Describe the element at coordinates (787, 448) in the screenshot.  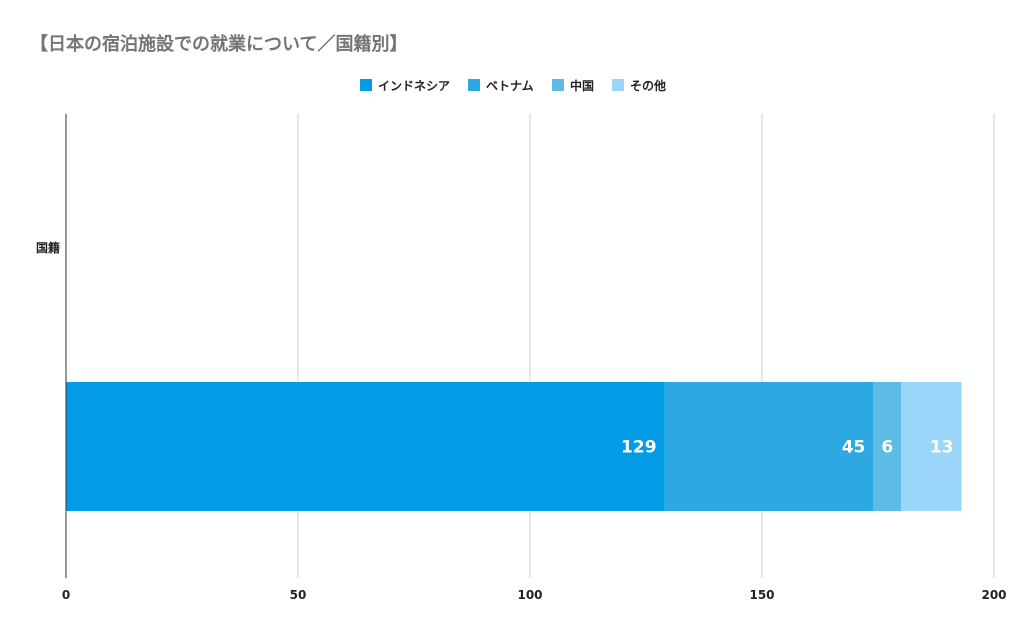
I see `bar-labels: 129 45 6 13` at that location.